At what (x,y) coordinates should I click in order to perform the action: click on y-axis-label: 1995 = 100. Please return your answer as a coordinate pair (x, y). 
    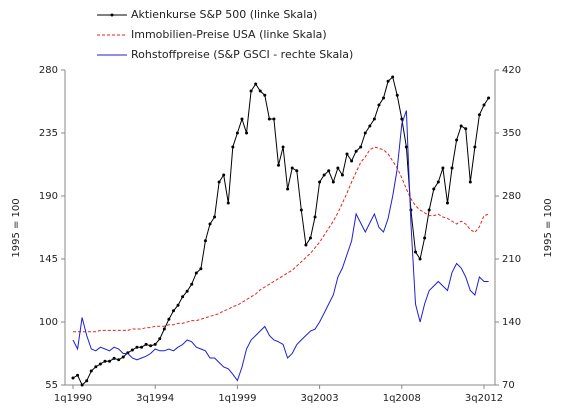
    Looking at the image, I should click on (16, 227).